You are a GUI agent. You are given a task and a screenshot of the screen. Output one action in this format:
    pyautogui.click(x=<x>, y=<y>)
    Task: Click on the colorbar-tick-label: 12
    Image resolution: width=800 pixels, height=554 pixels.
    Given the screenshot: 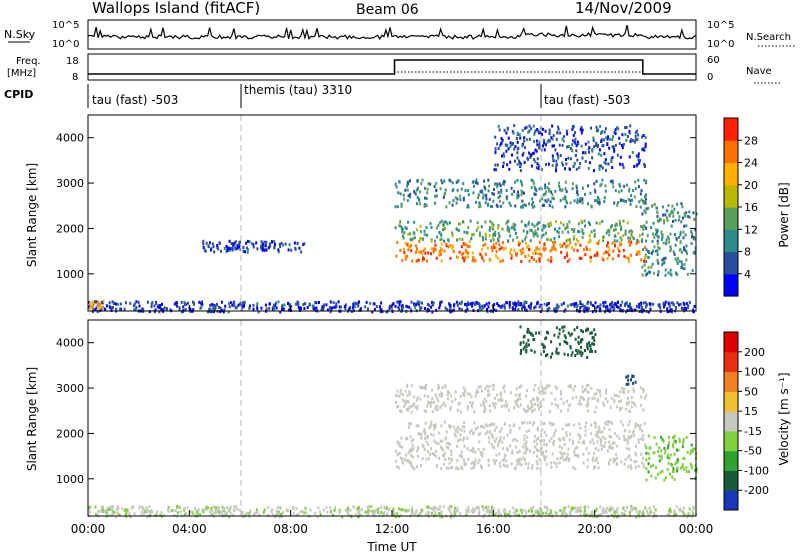 What is the action you would take?
    pyautogui.click(x=751, y=229)
    